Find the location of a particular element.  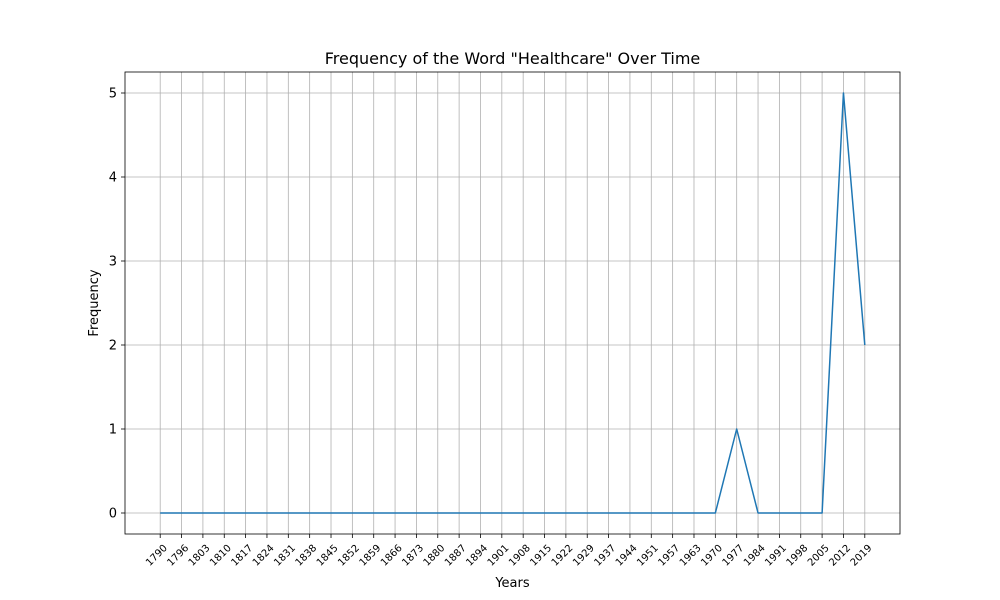

y-tick-label: 0 is located at coordinates (113, 514).